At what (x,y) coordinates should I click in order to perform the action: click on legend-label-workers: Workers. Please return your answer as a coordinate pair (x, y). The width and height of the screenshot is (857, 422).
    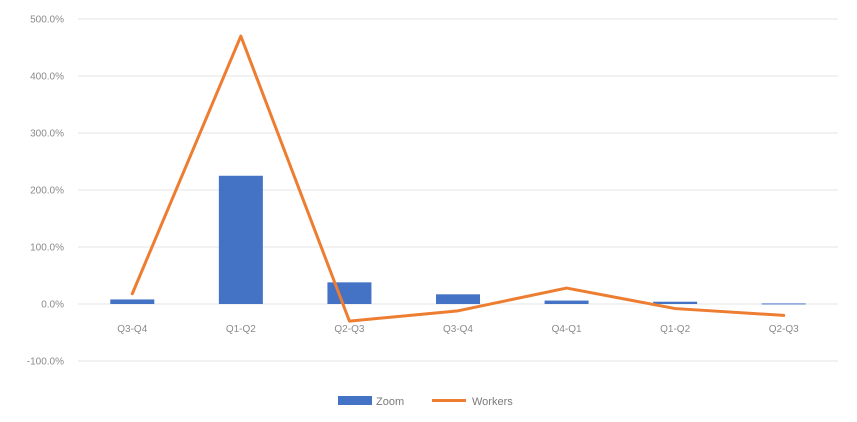
    Looking at the image, I should click on (492, 402).